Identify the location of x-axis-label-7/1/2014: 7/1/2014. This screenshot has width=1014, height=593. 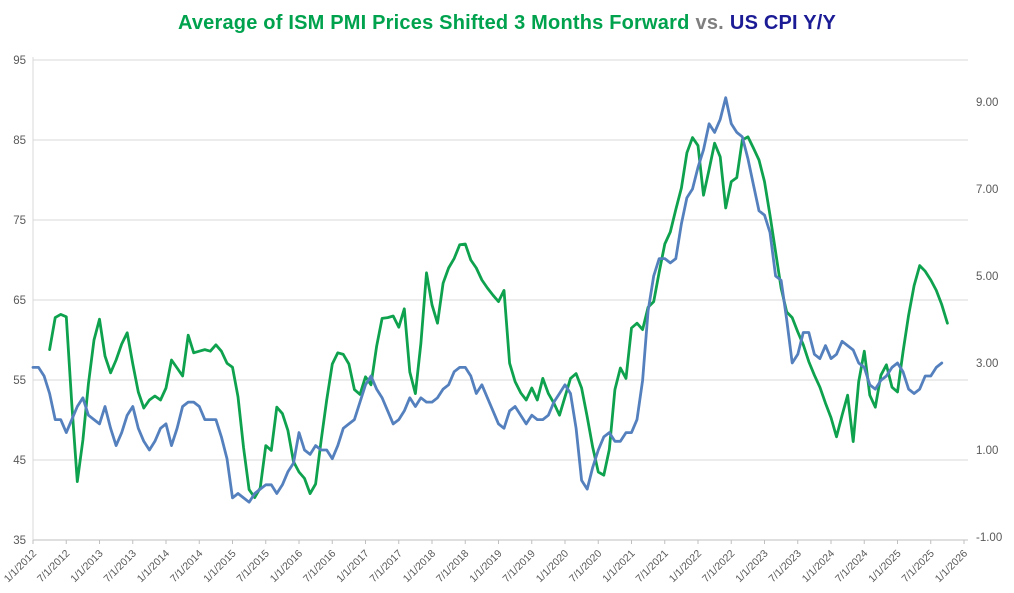
(186, 566).